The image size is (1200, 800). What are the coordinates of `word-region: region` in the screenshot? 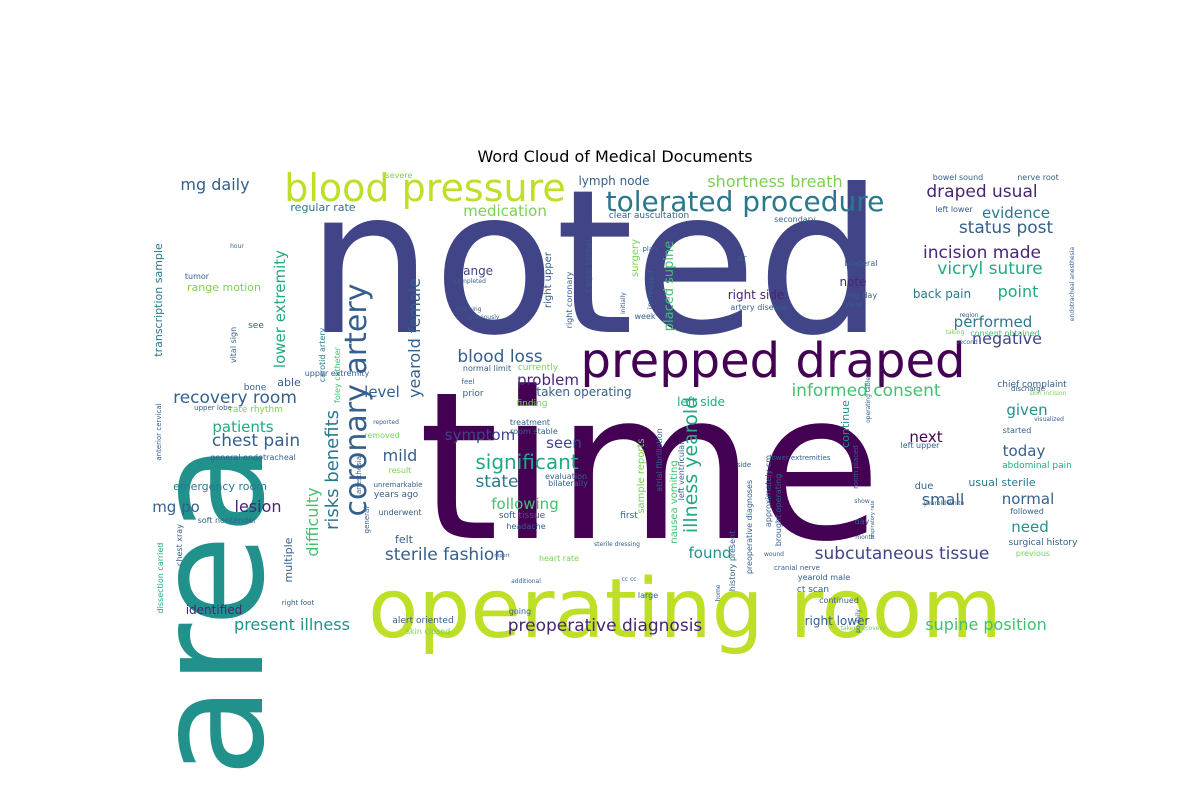 It's located at (969, 315).